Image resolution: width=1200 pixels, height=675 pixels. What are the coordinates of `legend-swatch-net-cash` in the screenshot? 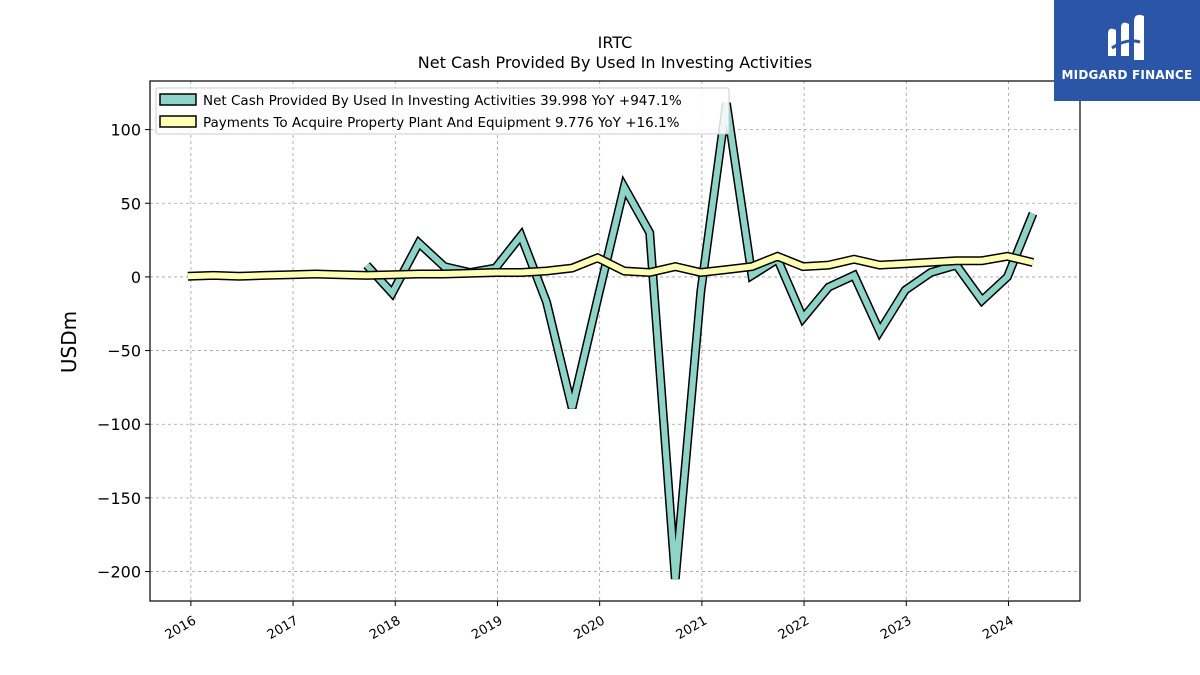 It's located at (178, 99).